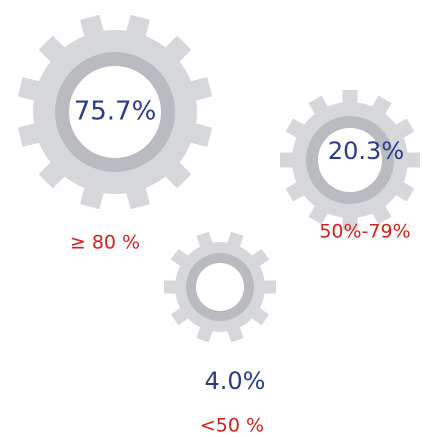 Image resolution: width=433 pixels, height=437 pixels. What do you see at coordinates (232, 426) in the screenshot?
I see `gear-label: <50 %` at bounding box center [232, 426].